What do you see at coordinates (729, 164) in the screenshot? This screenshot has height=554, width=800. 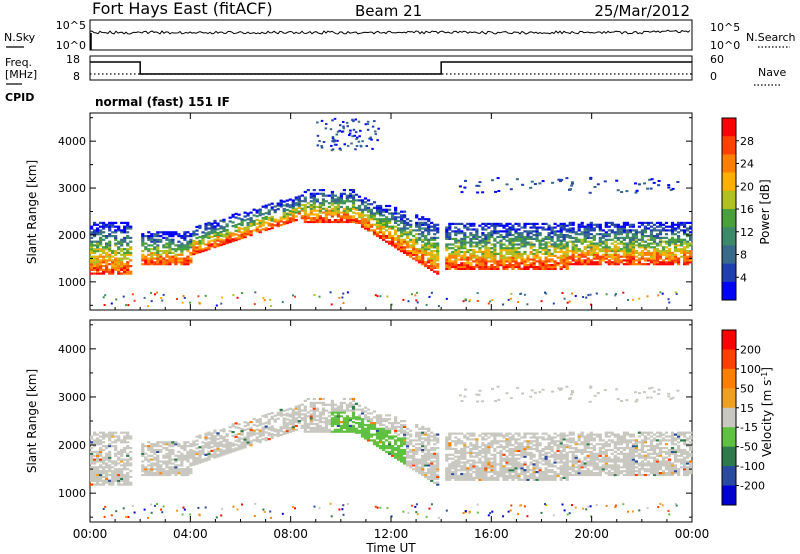 I see `colorbar-cell` at bounding box center [729, 164].